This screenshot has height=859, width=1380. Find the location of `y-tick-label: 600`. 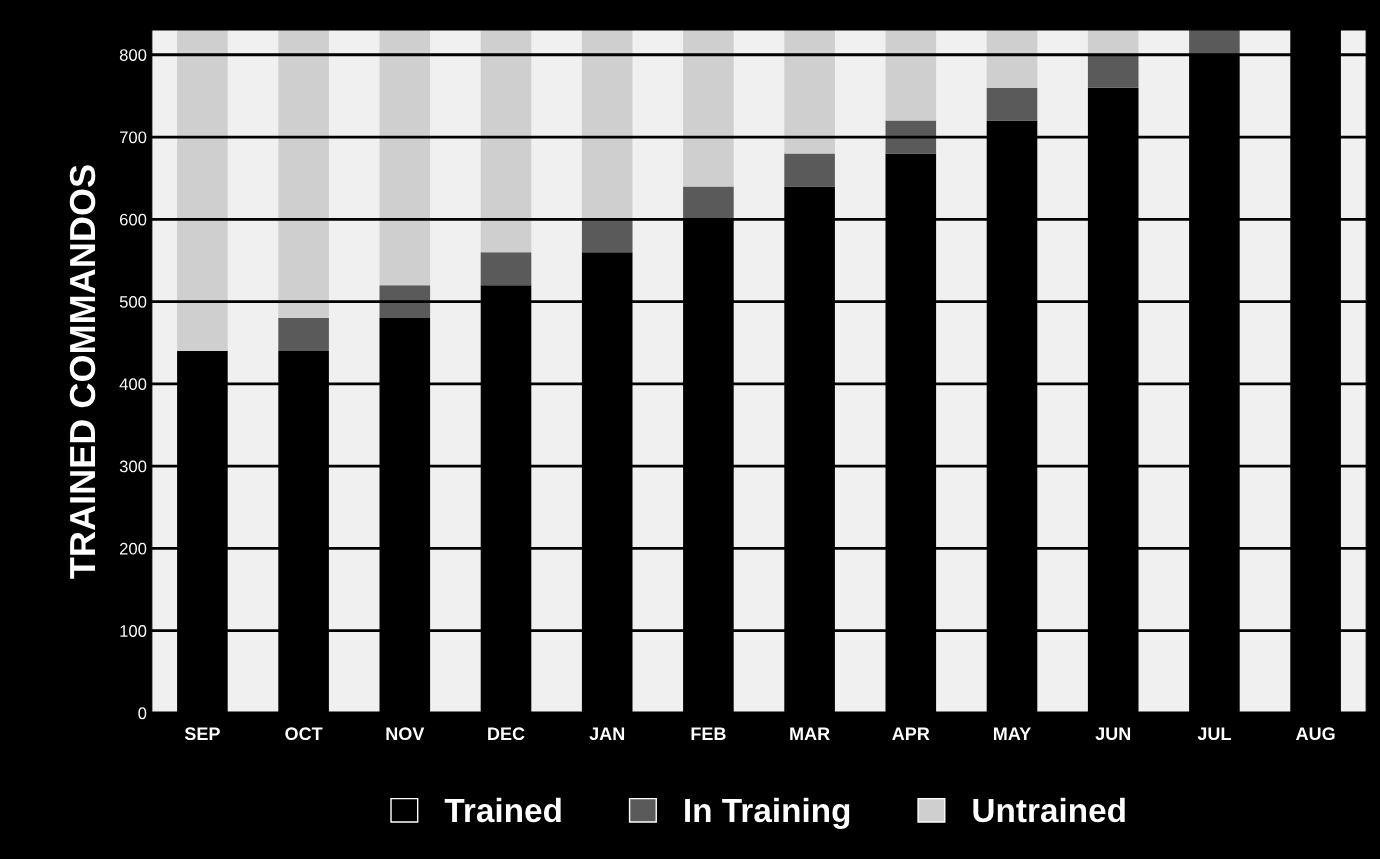

y-tick-label: 600 is located at coordinates (133, 219).